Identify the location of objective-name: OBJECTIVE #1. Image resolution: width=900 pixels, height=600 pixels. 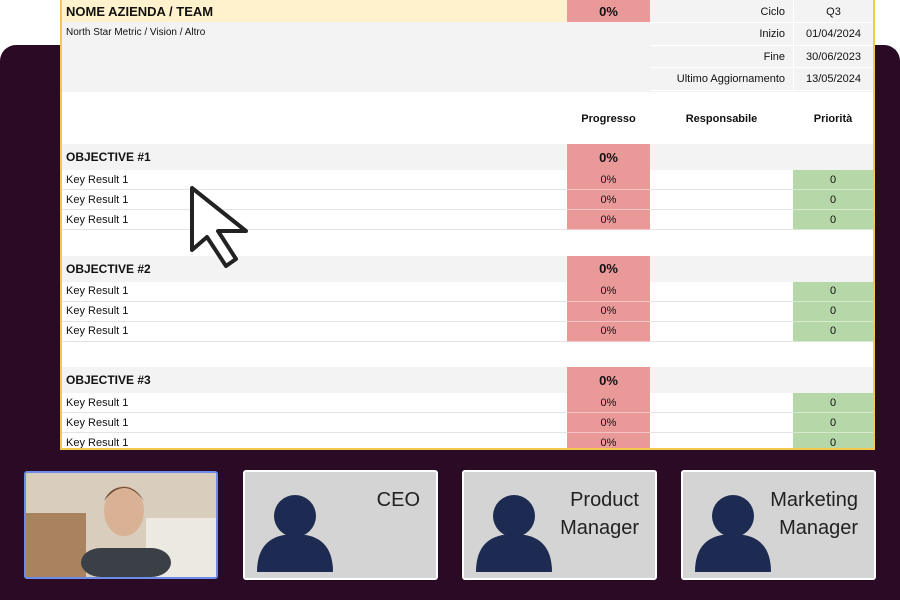
(314, 157).